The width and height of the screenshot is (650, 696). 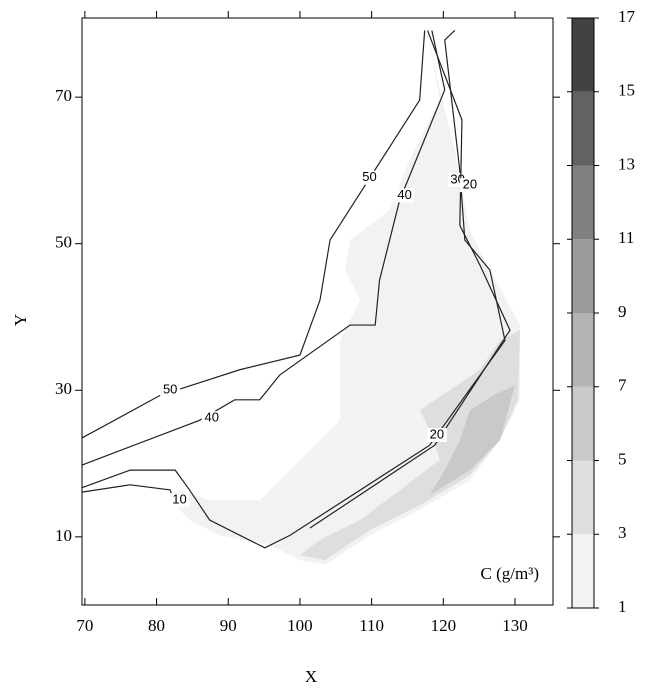 What do you see at coordinates (626, 163) in the screenshot?
I see `colorbar-label: 13` at bounding box center [626, 163].